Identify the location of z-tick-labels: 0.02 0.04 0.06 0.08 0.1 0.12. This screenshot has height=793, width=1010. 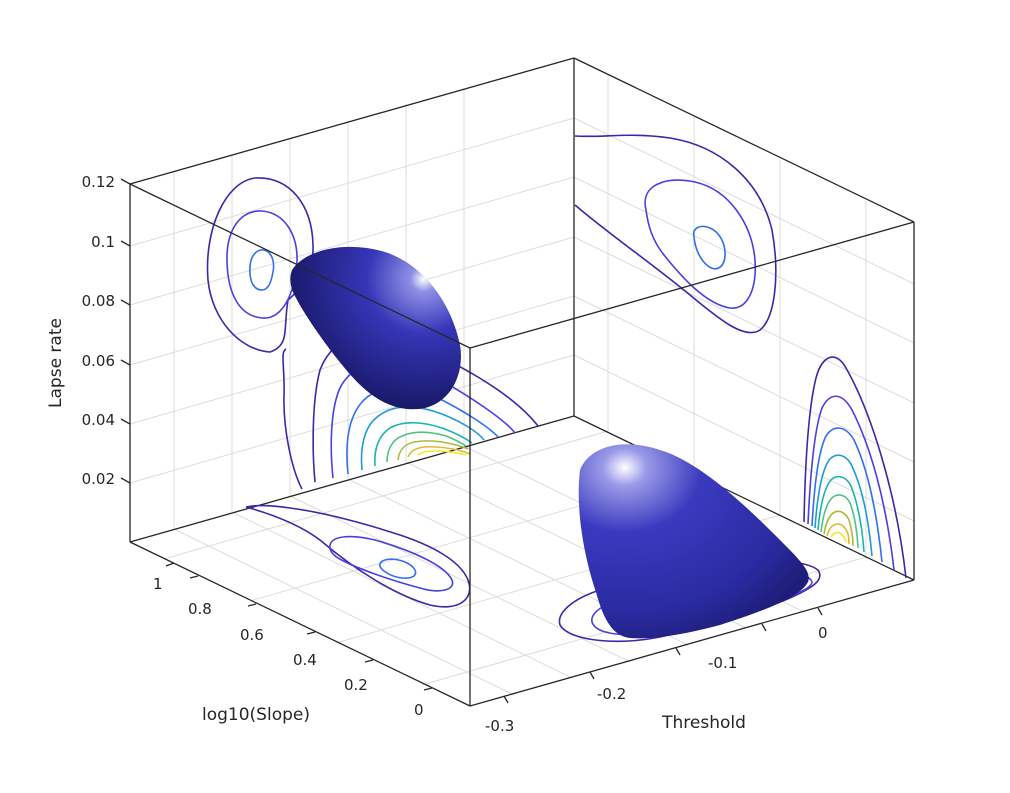
(98, 330).